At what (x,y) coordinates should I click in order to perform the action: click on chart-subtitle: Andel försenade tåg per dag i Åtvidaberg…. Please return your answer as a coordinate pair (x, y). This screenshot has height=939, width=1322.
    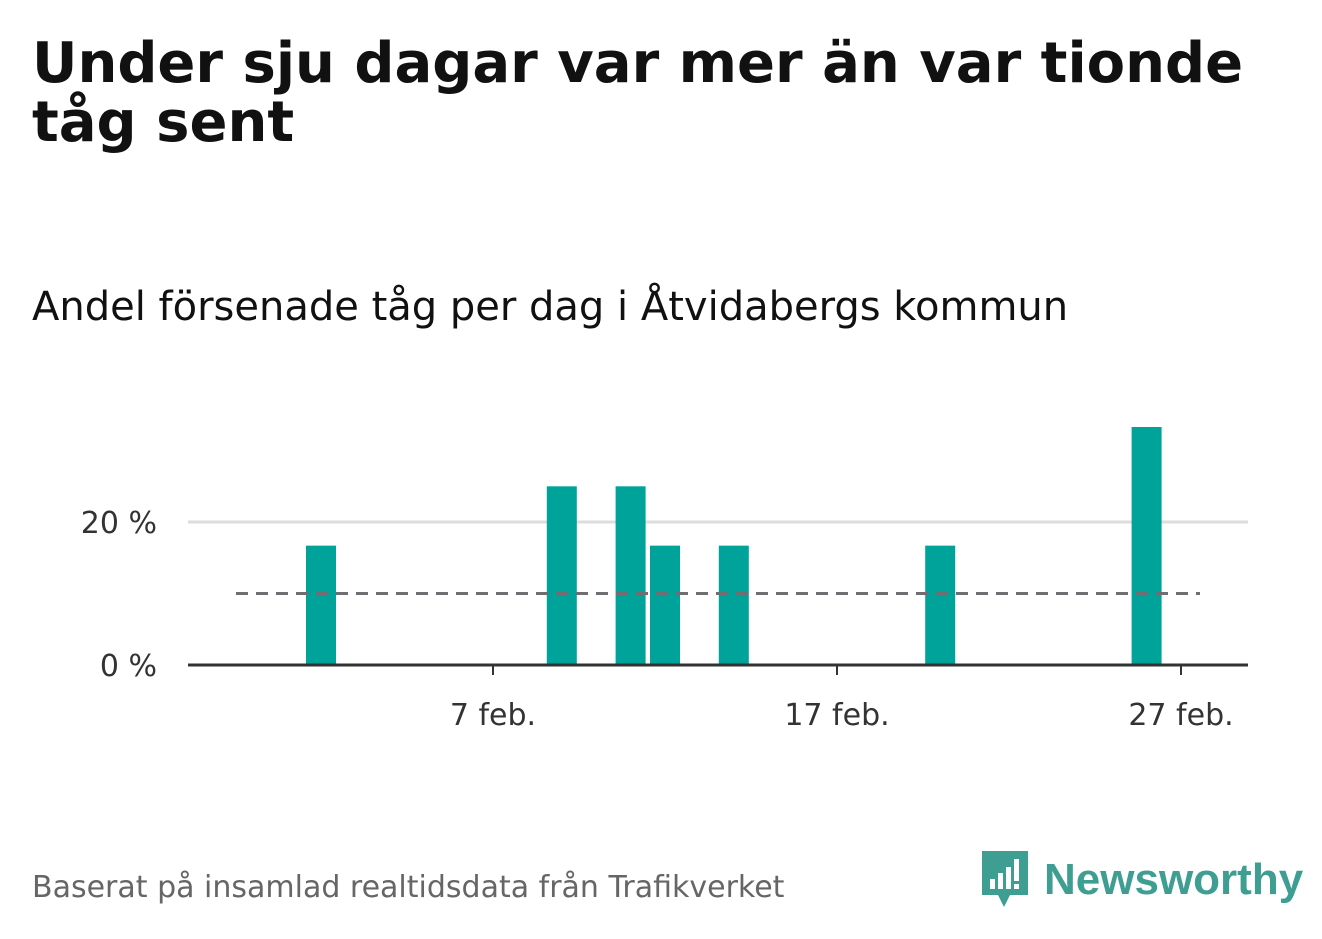
    Looking at the image, I should click on (550, 307).